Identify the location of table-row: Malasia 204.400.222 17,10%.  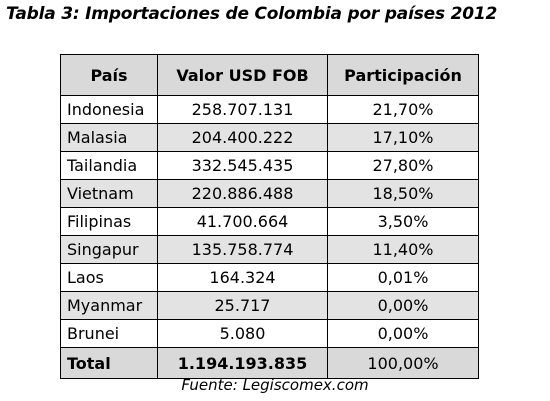
(269, 137).